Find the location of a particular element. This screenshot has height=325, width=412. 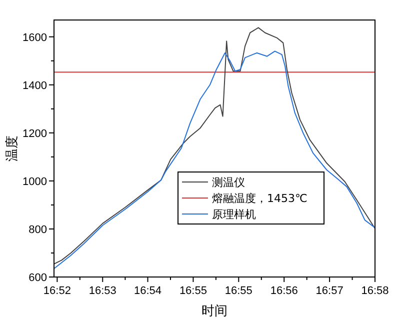

y-tick-label: 800 is located at coordinates (37, 230).